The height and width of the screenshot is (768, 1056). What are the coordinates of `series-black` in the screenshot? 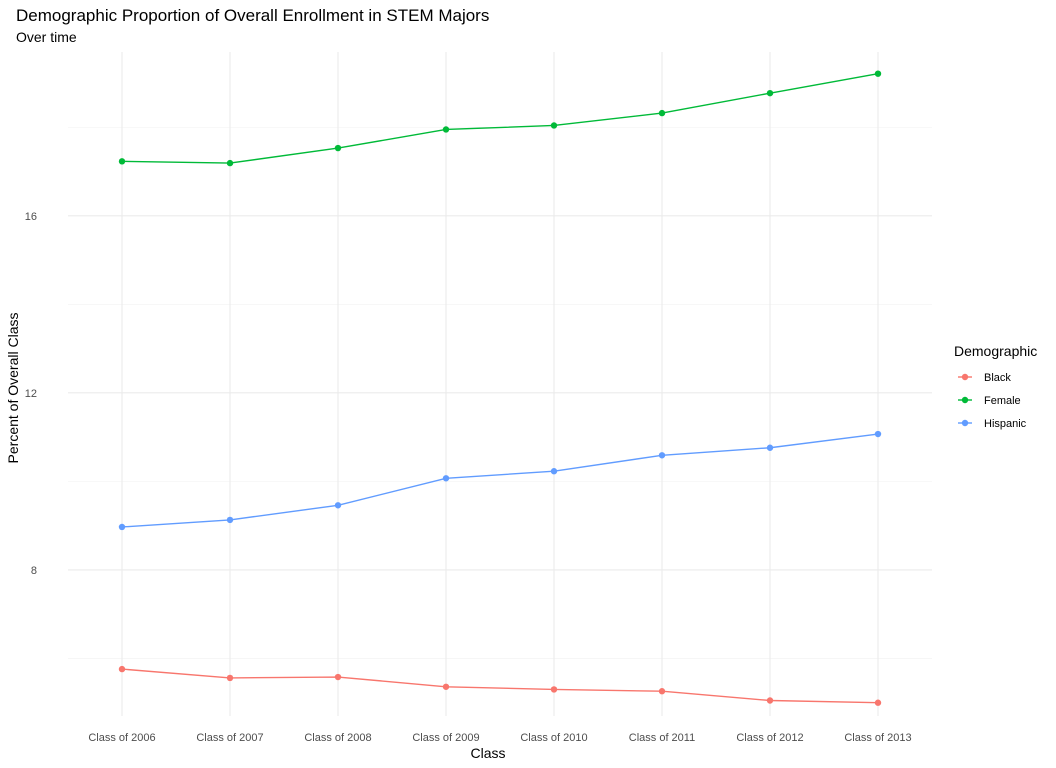 It's located at (500, 685).